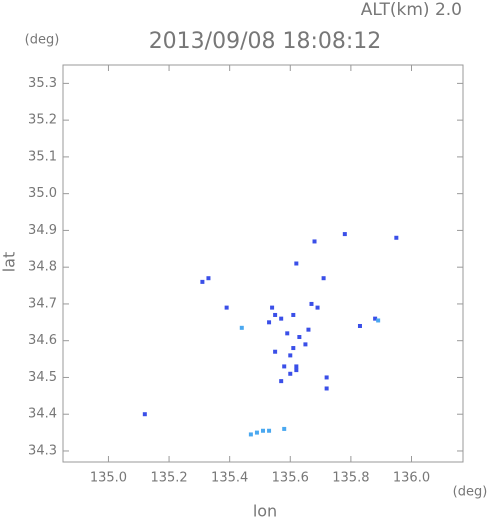 This screenshot has height=521, width=491. What do you see at coordinates (350, 478) in the screenshot?
I see `x-tick-label: 135.8` at bounding box center [350, 478].